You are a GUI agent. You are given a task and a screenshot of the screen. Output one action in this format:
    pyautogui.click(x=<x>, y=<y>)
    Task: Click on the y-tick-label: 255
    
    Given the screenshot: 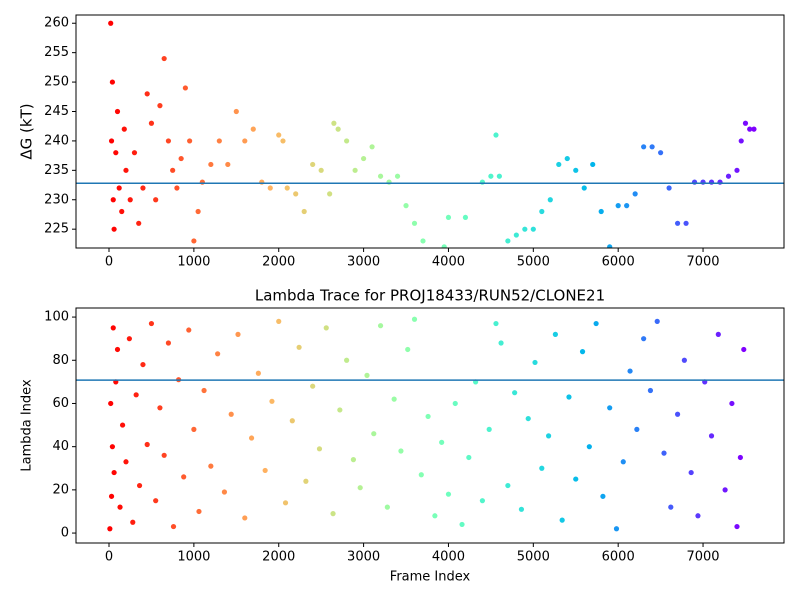 What is the action you would take?
    pyautogui.click(x=56, y=52)
    